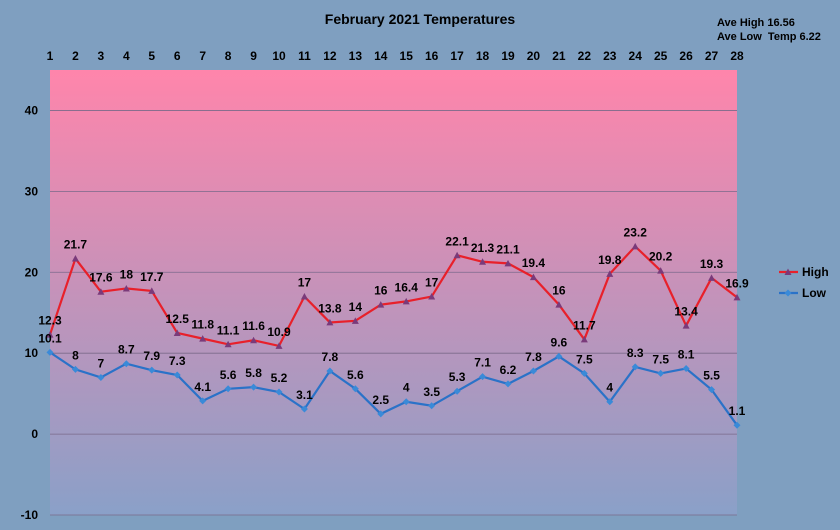 The width and height of the screenshot is (840, 530). Describe the element at coordinates (304, 395) in the screenshot. I see `data-label-low: 3.1` at that location.